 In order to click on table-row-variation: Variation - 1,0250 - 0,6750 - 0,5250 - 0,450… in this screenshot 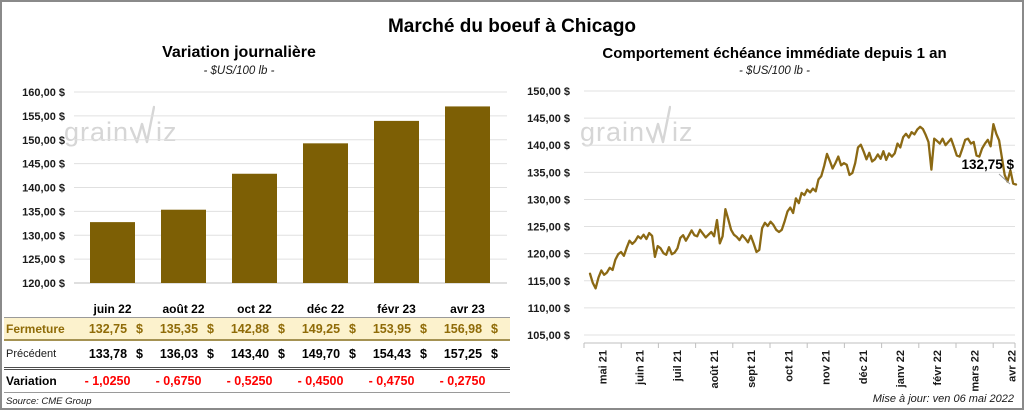, I will do `click(257, 380)`.